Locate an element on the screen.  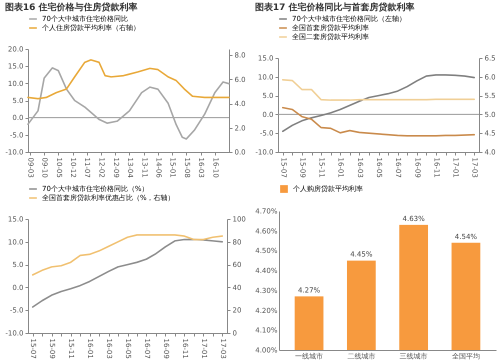
chart-title: 图表16 住宅价格与住房贷款利率 is located at coordinates (71, 7).